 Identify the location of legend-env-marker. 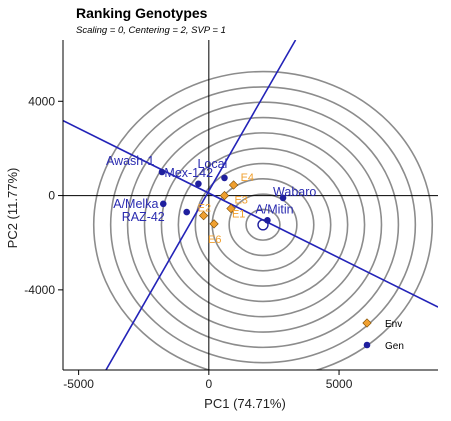
(367, 323).